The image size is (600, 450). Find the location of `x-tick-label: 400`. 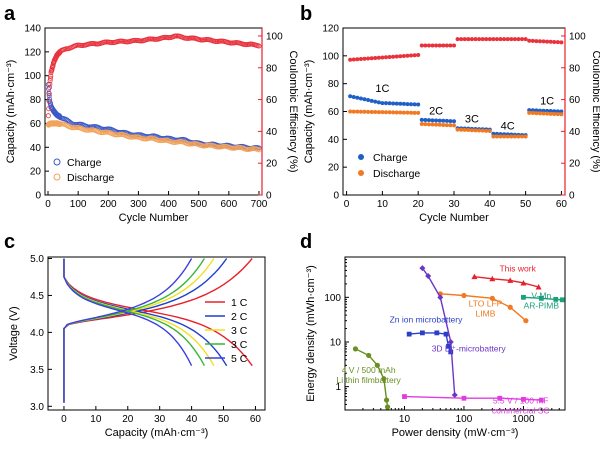

x-tick-label: 400 is located at coordinates (168, 204).